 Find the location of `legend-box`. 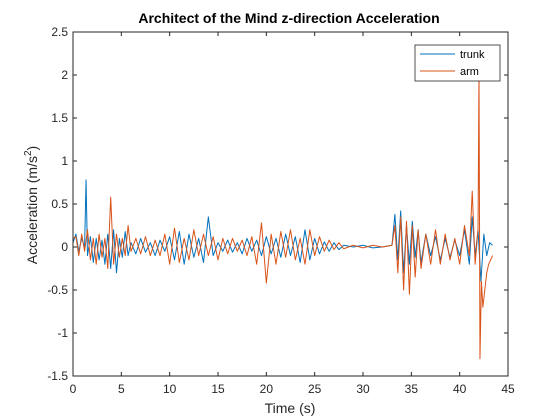

legend-box is located at coordinates (457, 63).